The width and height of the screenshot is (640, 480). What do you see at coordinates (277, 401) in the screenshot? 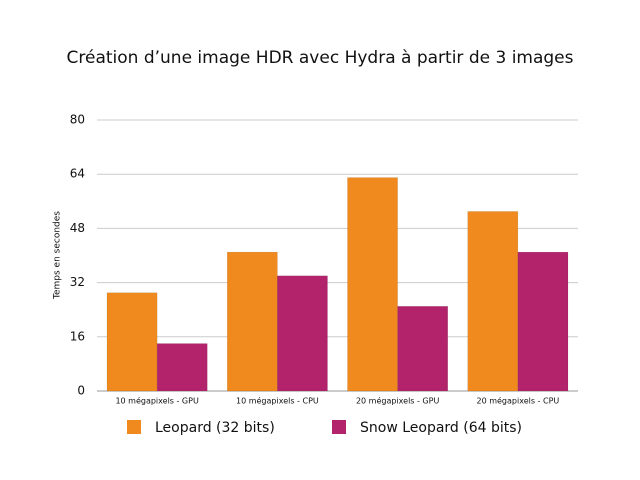
I see `x-tick-label: 10 mégapixels - CPU` at bounding box center [277, 401].